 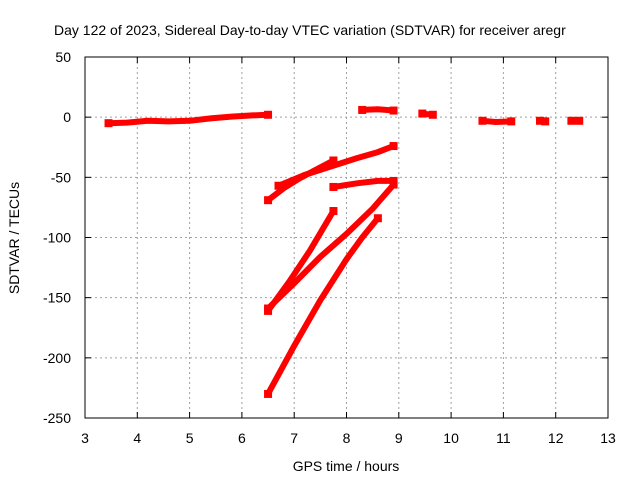 I want to click on x-tick-label: 8, so click(x=347, y=438).